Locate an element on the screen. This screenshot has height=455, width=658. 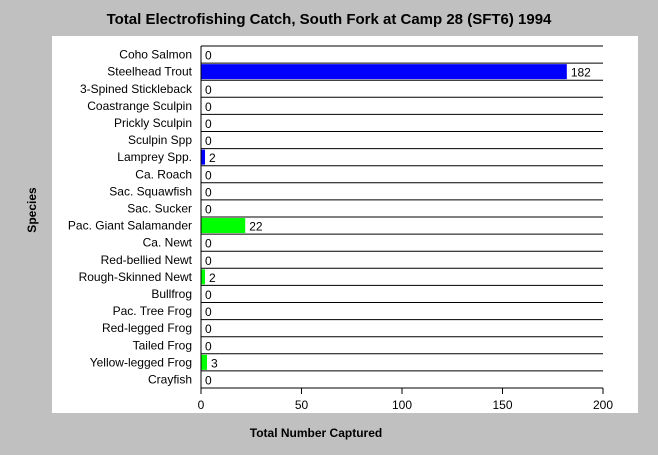
x-tick-label: 50 is located at coordinates (302, 405).